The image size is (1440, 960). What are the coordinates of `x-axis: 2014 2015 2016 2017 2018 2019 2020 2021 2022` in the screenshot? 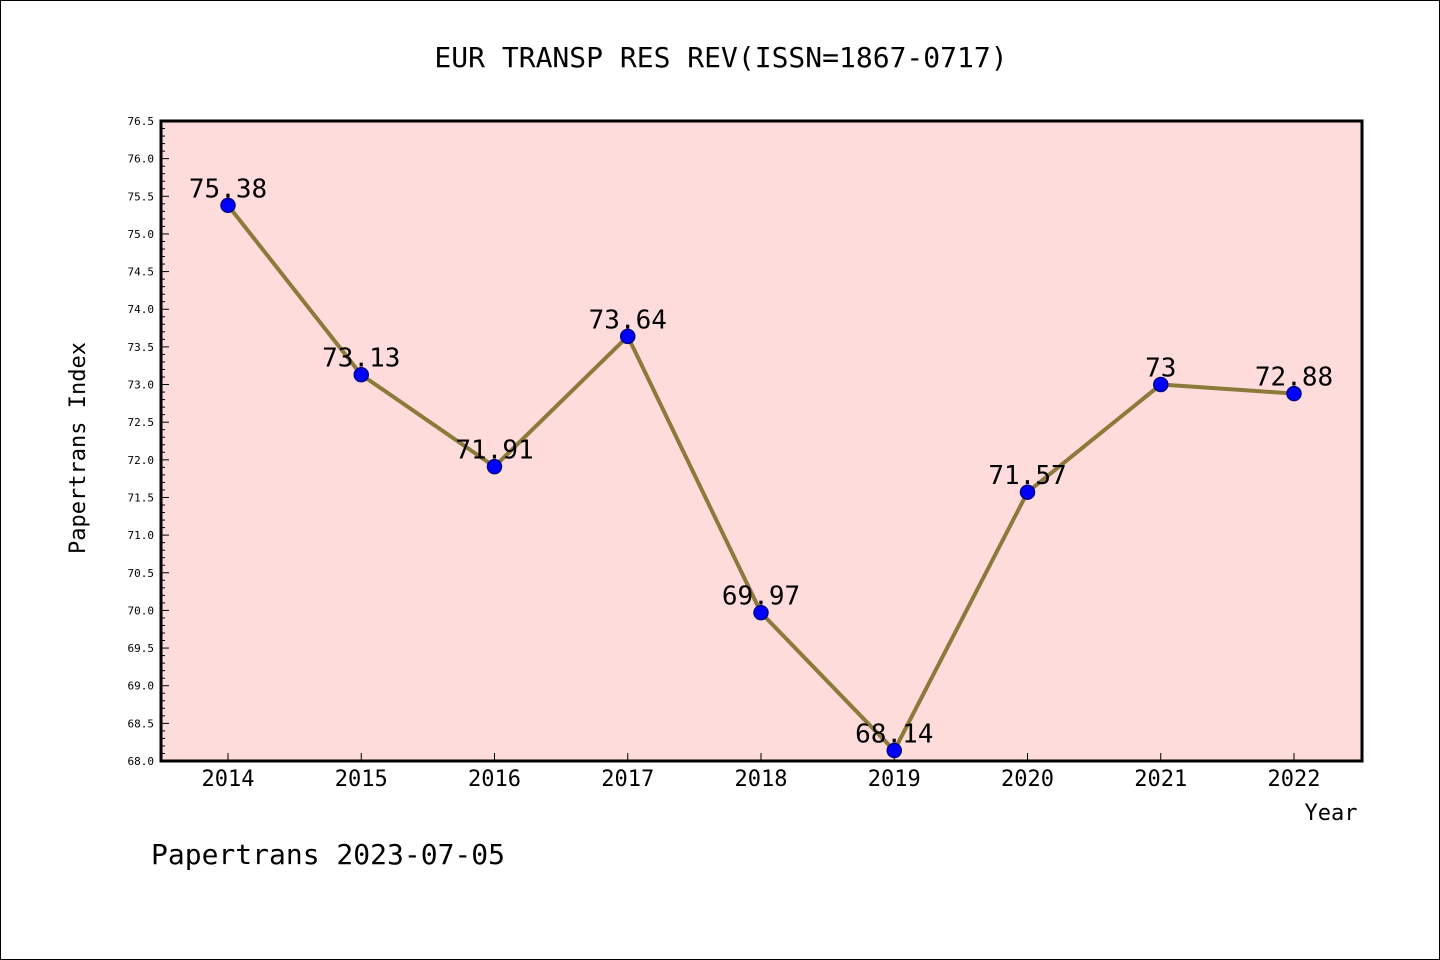 It's located at (761, 772).